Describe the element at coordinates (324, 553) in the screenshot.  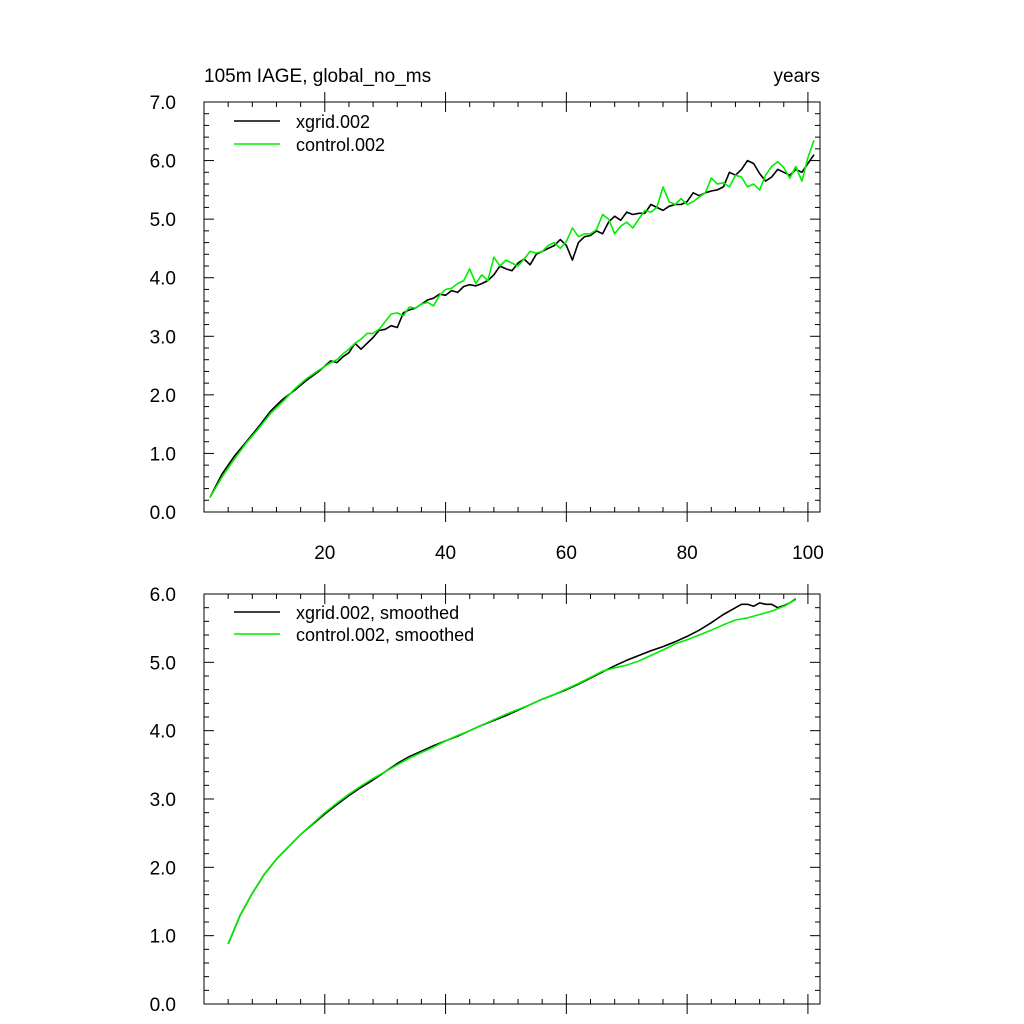
I see `x-tick-label: 20` at that location.